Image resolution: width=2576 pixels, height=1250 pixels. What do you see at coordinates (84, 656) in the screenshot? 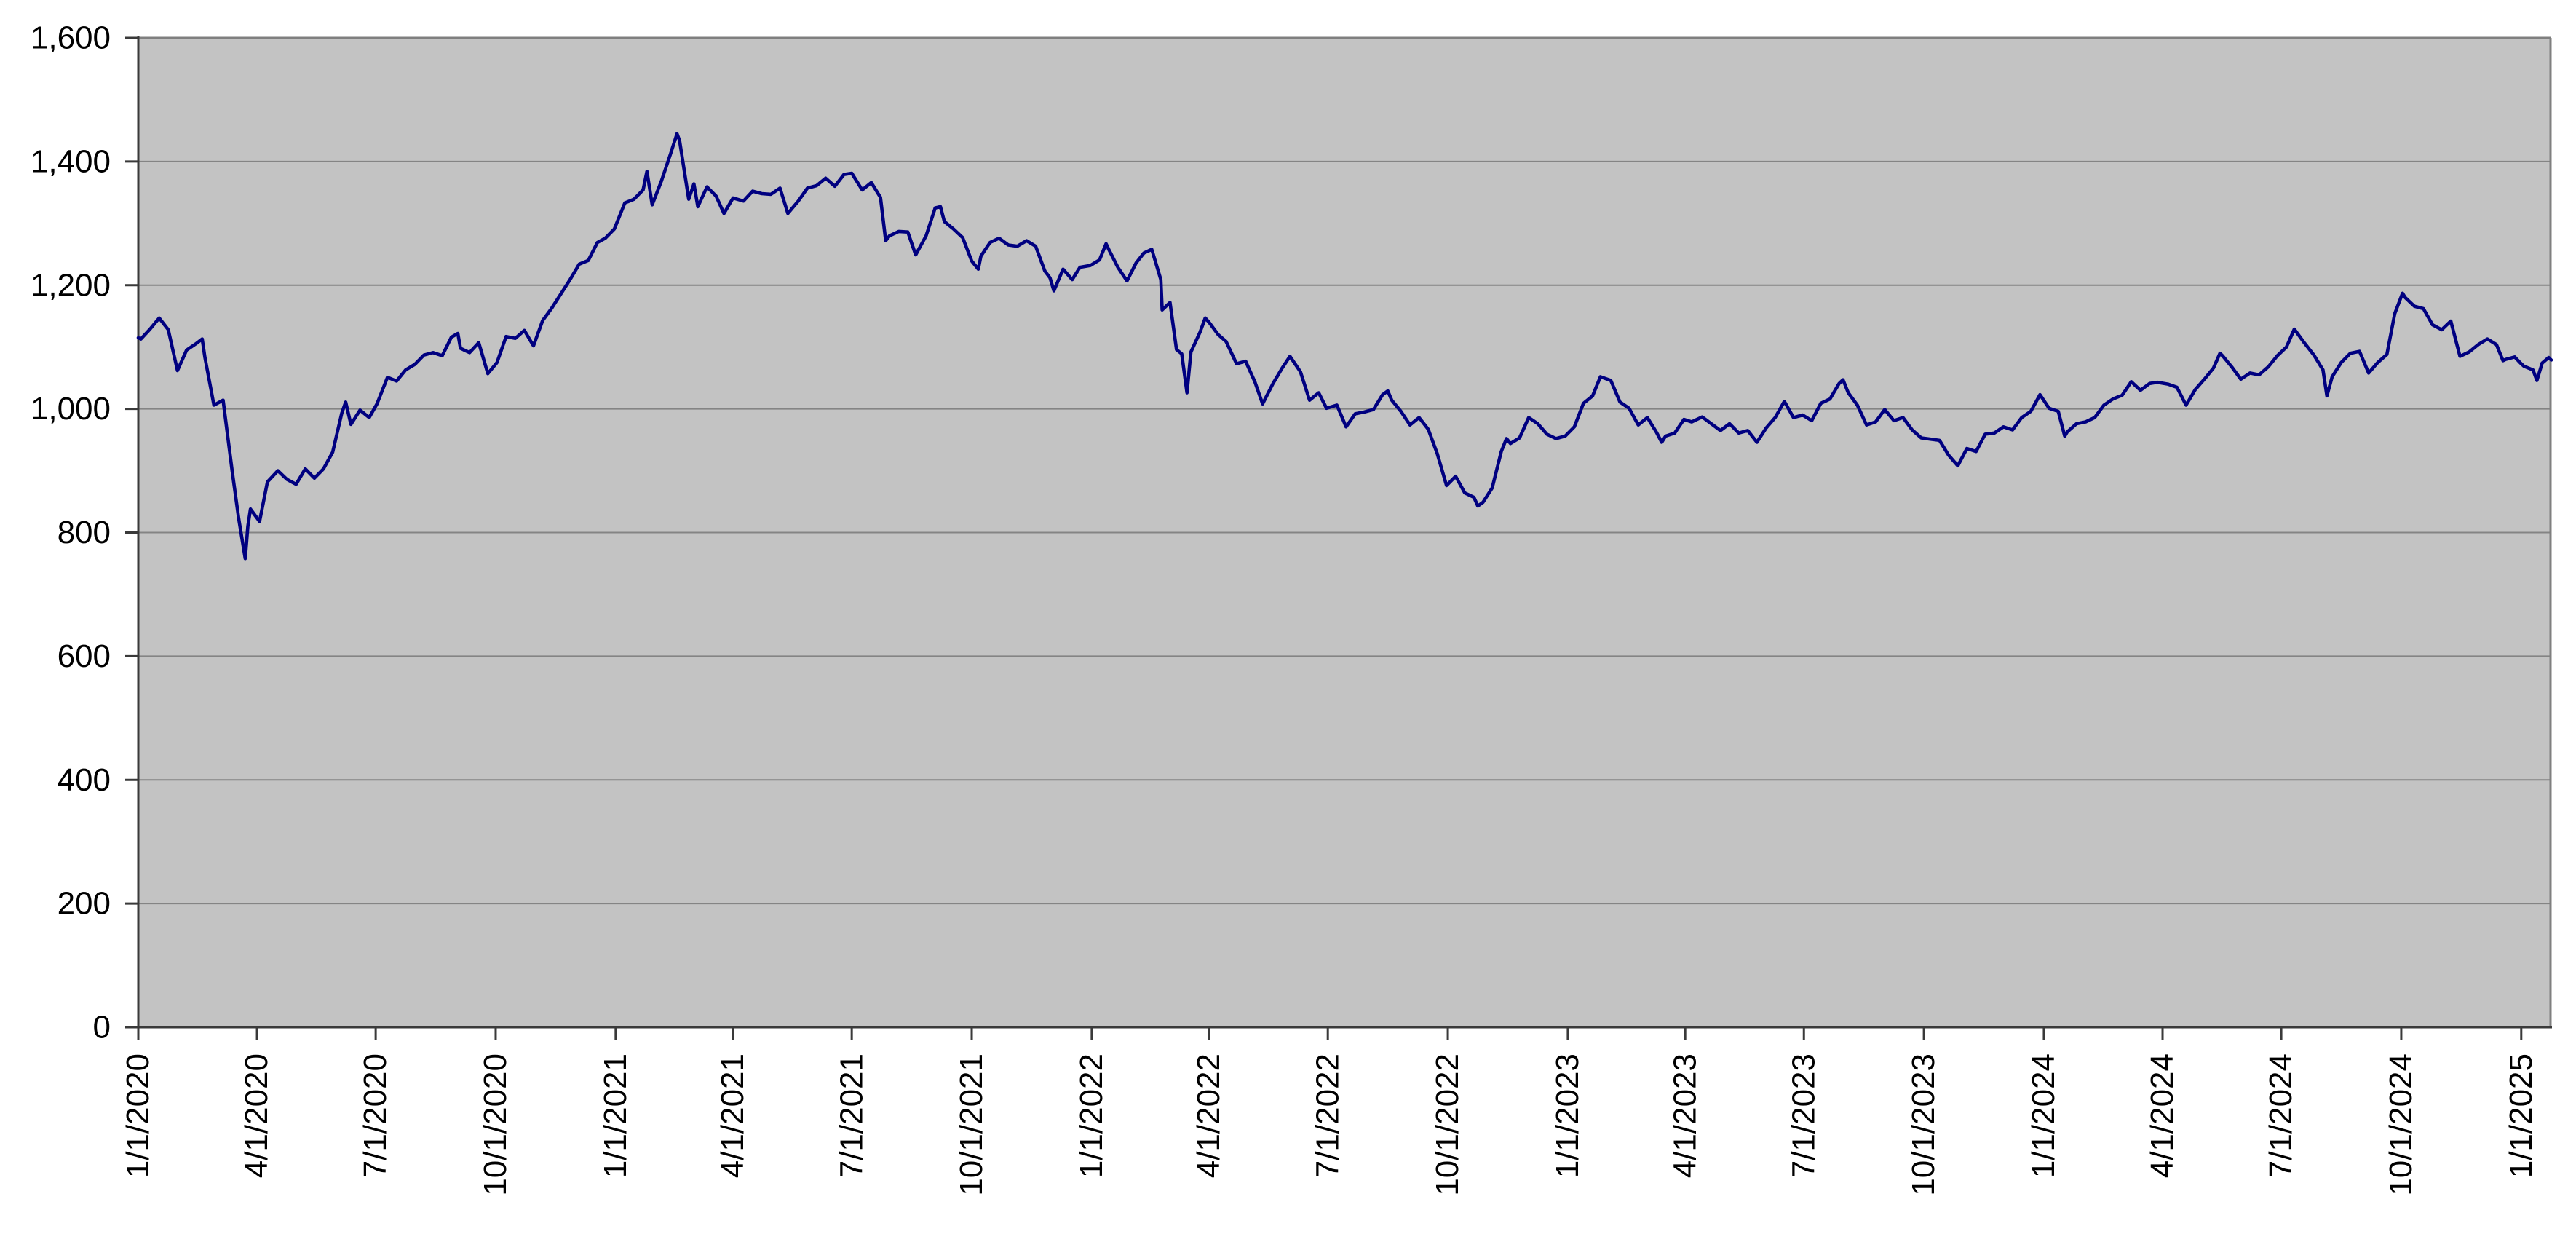
I see `y-tick-label: 600` at bounding box center [84, 656].